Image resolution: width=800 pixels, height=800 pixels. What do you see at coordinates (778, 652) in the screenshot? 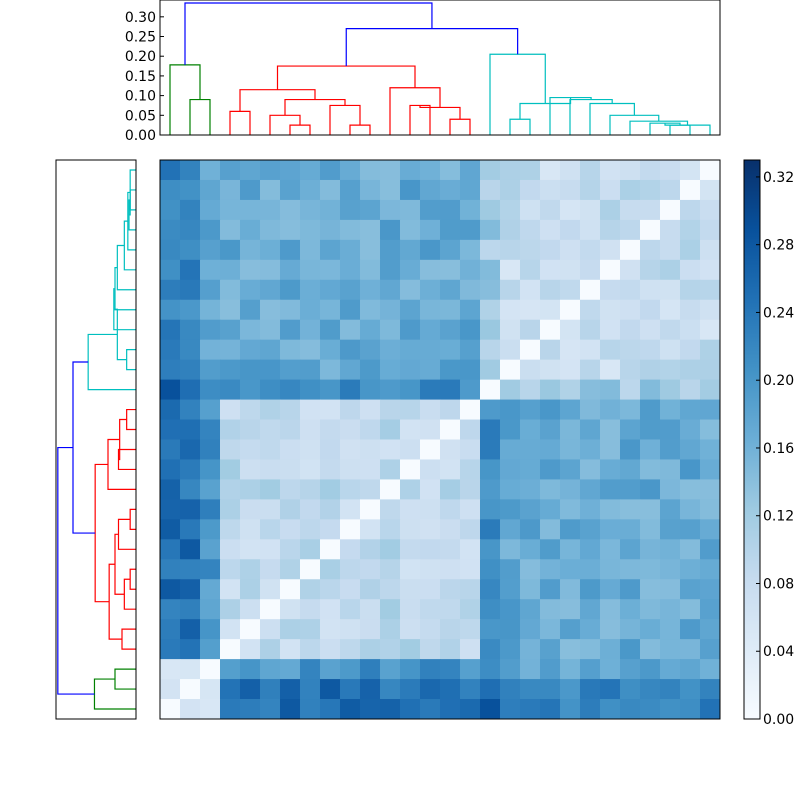
I see `colorbar-tick-label: 0.04` at bounding box center [778, 652].